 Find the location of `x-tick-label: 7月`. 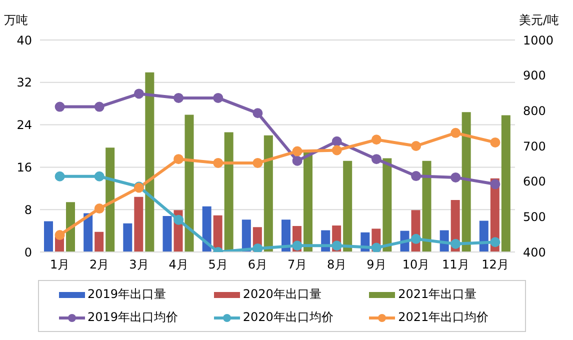

x-tick-label: 7月 is located at coordinates (297, 265).